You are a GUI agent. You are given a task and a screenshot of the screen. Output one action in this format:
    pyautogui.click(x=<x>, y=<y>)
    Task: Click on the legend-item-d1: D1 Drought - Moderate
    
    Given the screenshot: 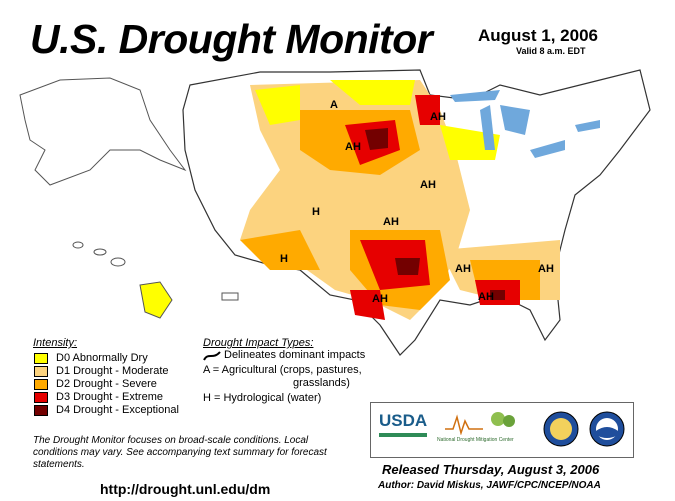 What is the action you would take?
    pyautogui.click(x=101, y=371)
    